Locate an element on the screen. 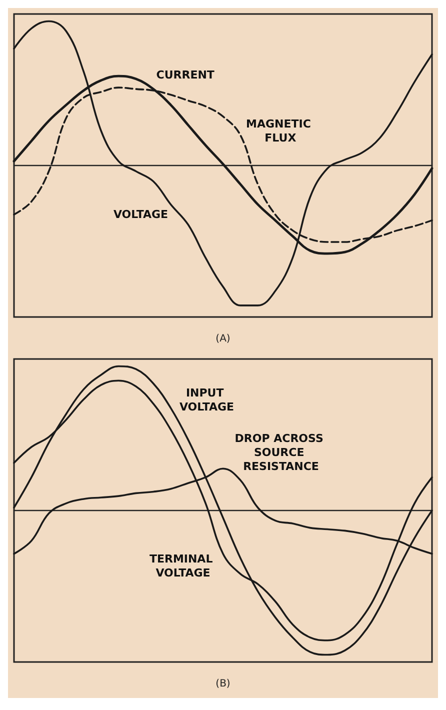 This screenshot has height=710, width=446. series-label: CURRENT is located at coordinates (185, 75).